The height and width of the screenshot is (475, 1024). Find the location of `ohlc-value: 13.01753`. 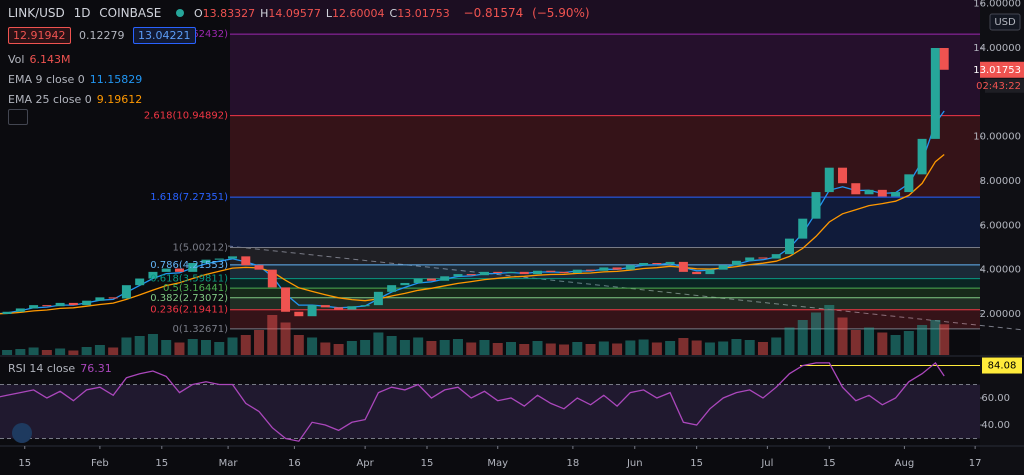

ohlc-value: 13.01753 is located at coordinates (423, 13).